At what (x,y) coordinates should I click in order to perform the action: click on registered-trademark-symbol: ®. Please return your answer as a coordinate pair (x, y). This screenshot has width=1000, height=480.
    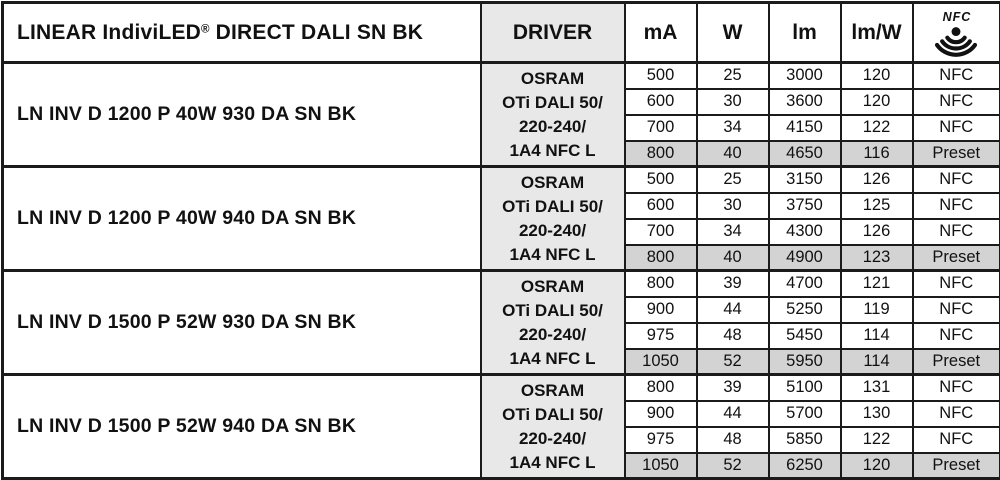
    Looking at the image, I should click on (205, 29).